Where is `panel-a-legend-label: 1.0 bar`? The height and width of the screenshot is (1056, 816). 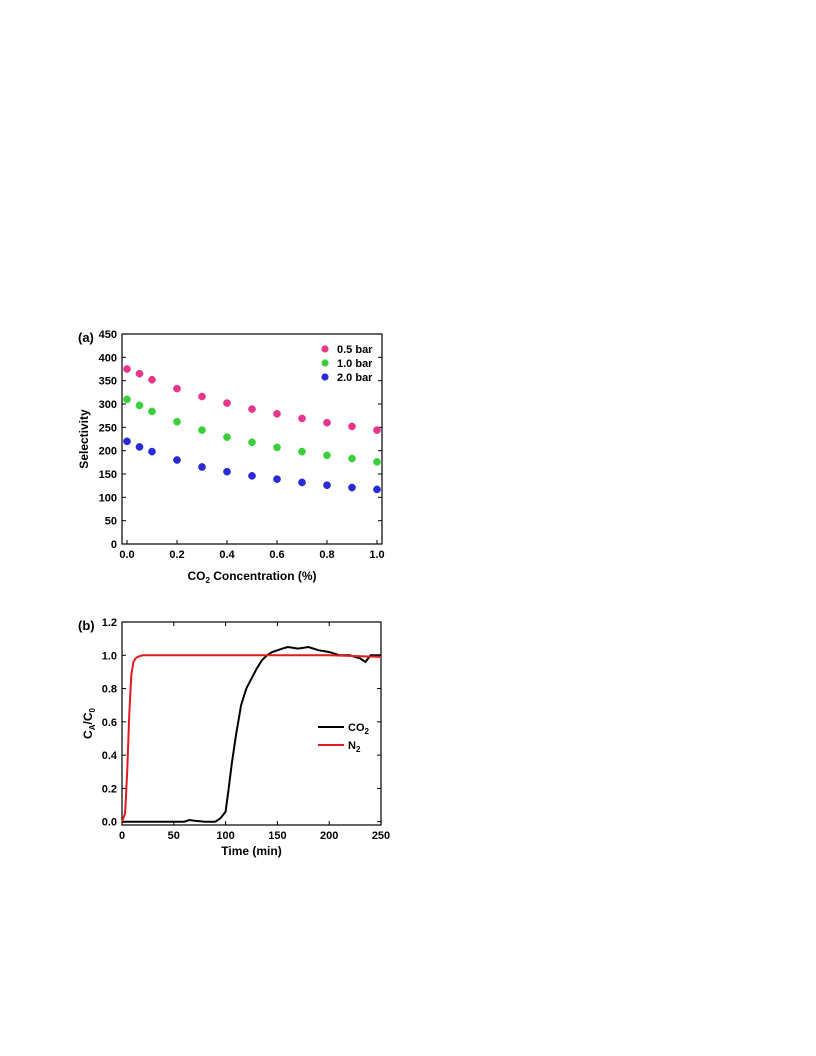
panel-a-legend-label: 1.0 bar is located at coordinates (355, 364).